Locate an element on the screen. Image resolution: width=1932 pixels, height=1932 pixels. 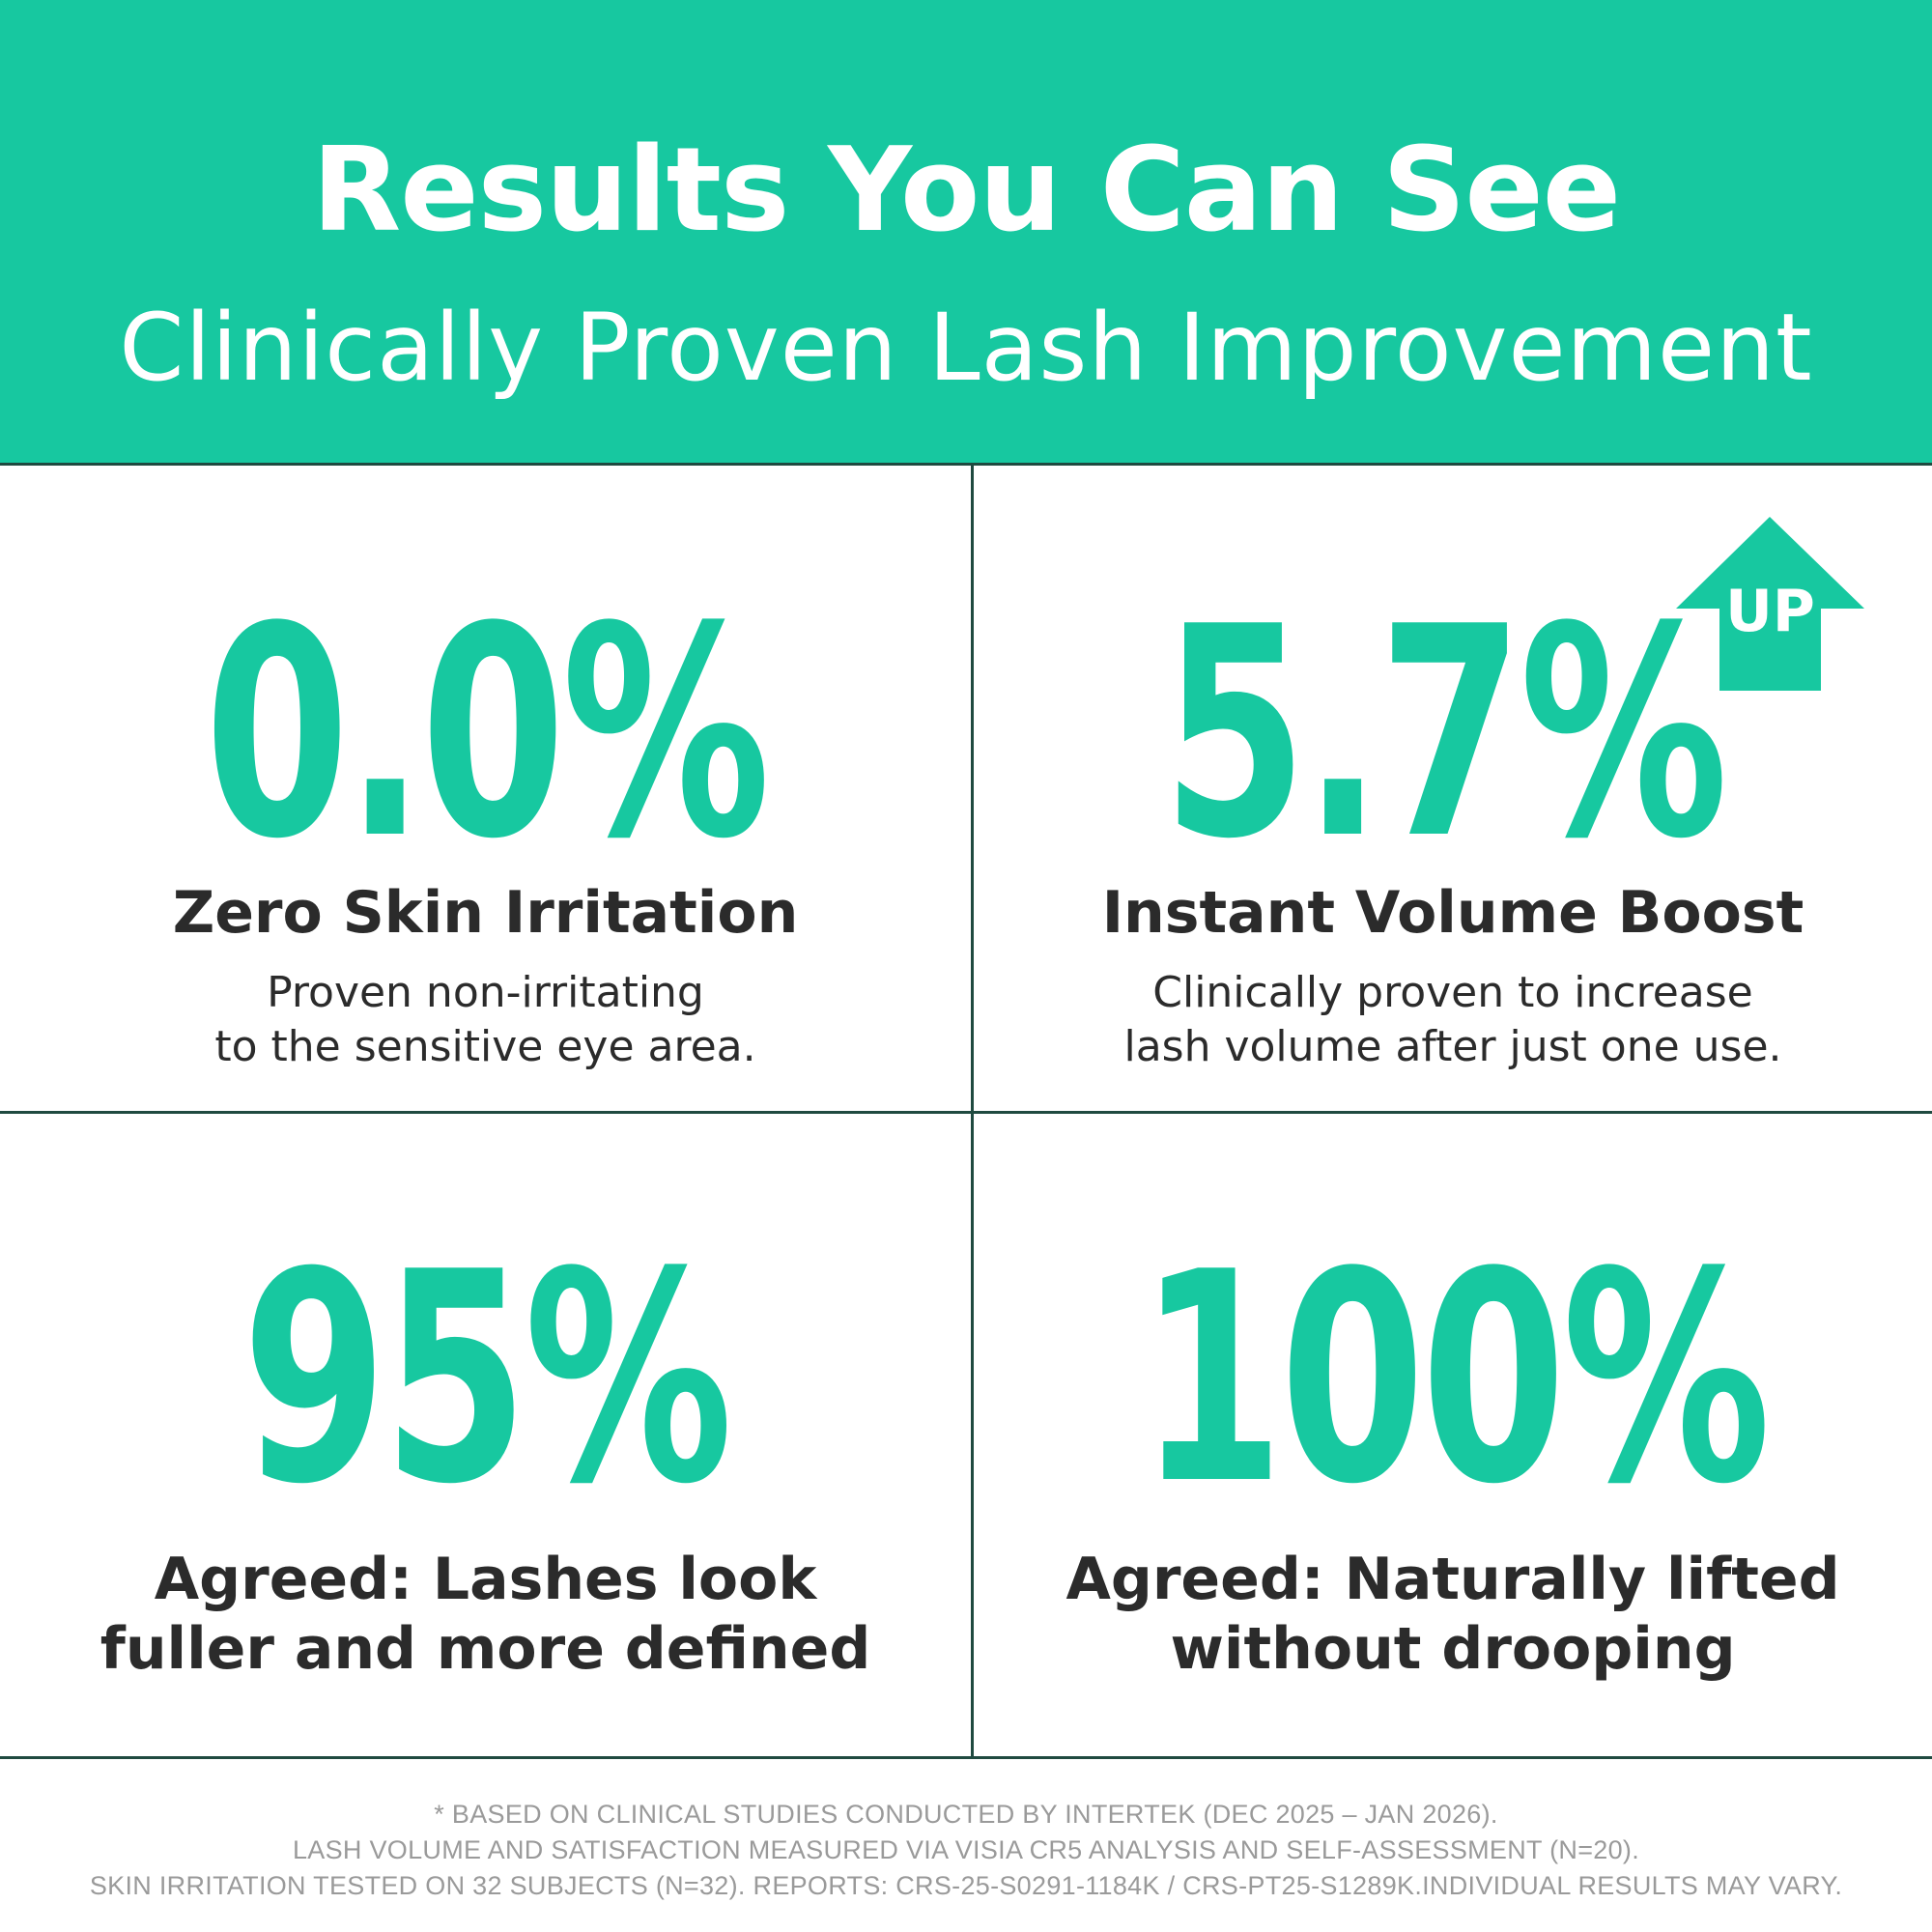
stat-label-line: fuller and more defined is located at coordinates (485, 1649).